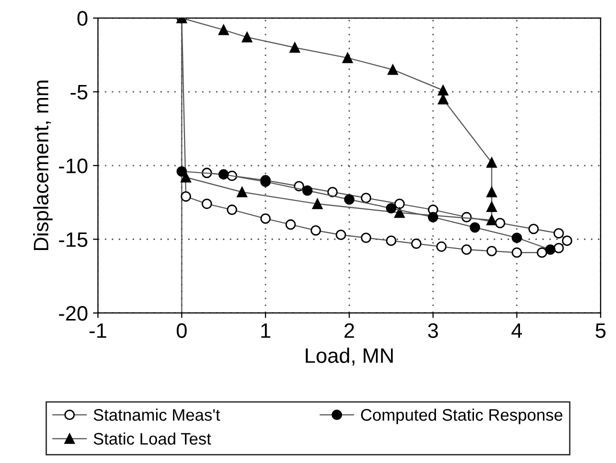 The image size is (616, 463). What do you see at coordinates (461, 416) in the screenshot?
I see `legend-label: Computed Static Response` at bounding box center [461, 416].